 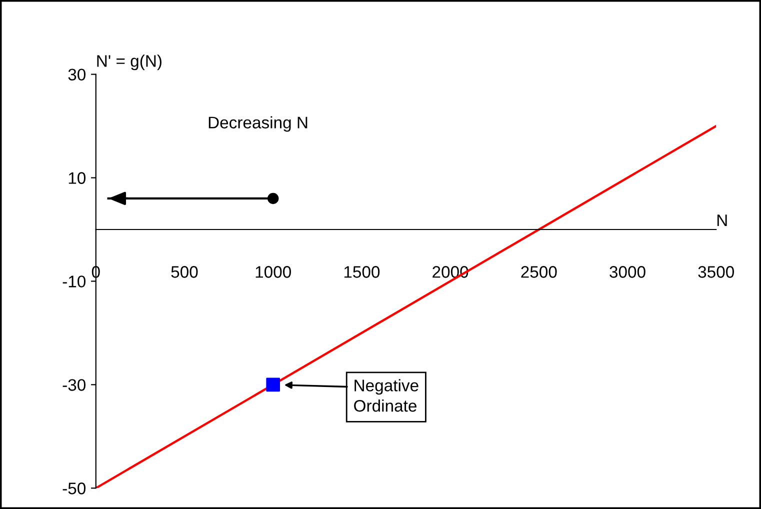 I want to click on annotation: Negative Ordinate, so click(x=386, y=395).